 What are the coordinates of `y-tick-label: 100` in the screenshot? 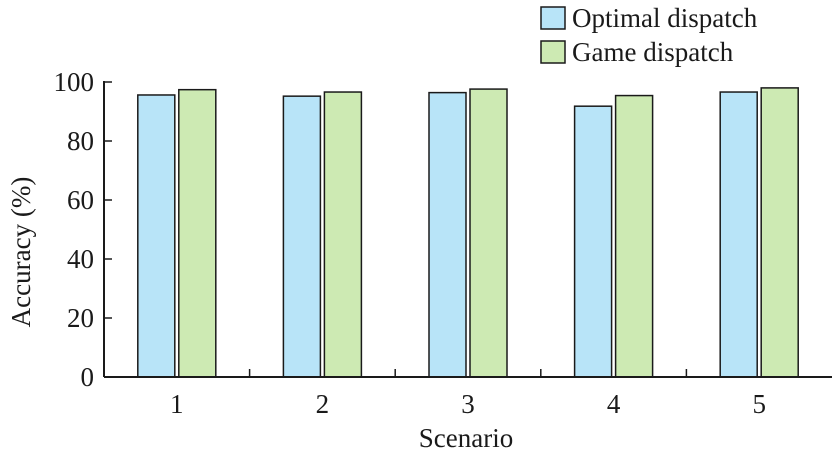 It's located at (74, 82).